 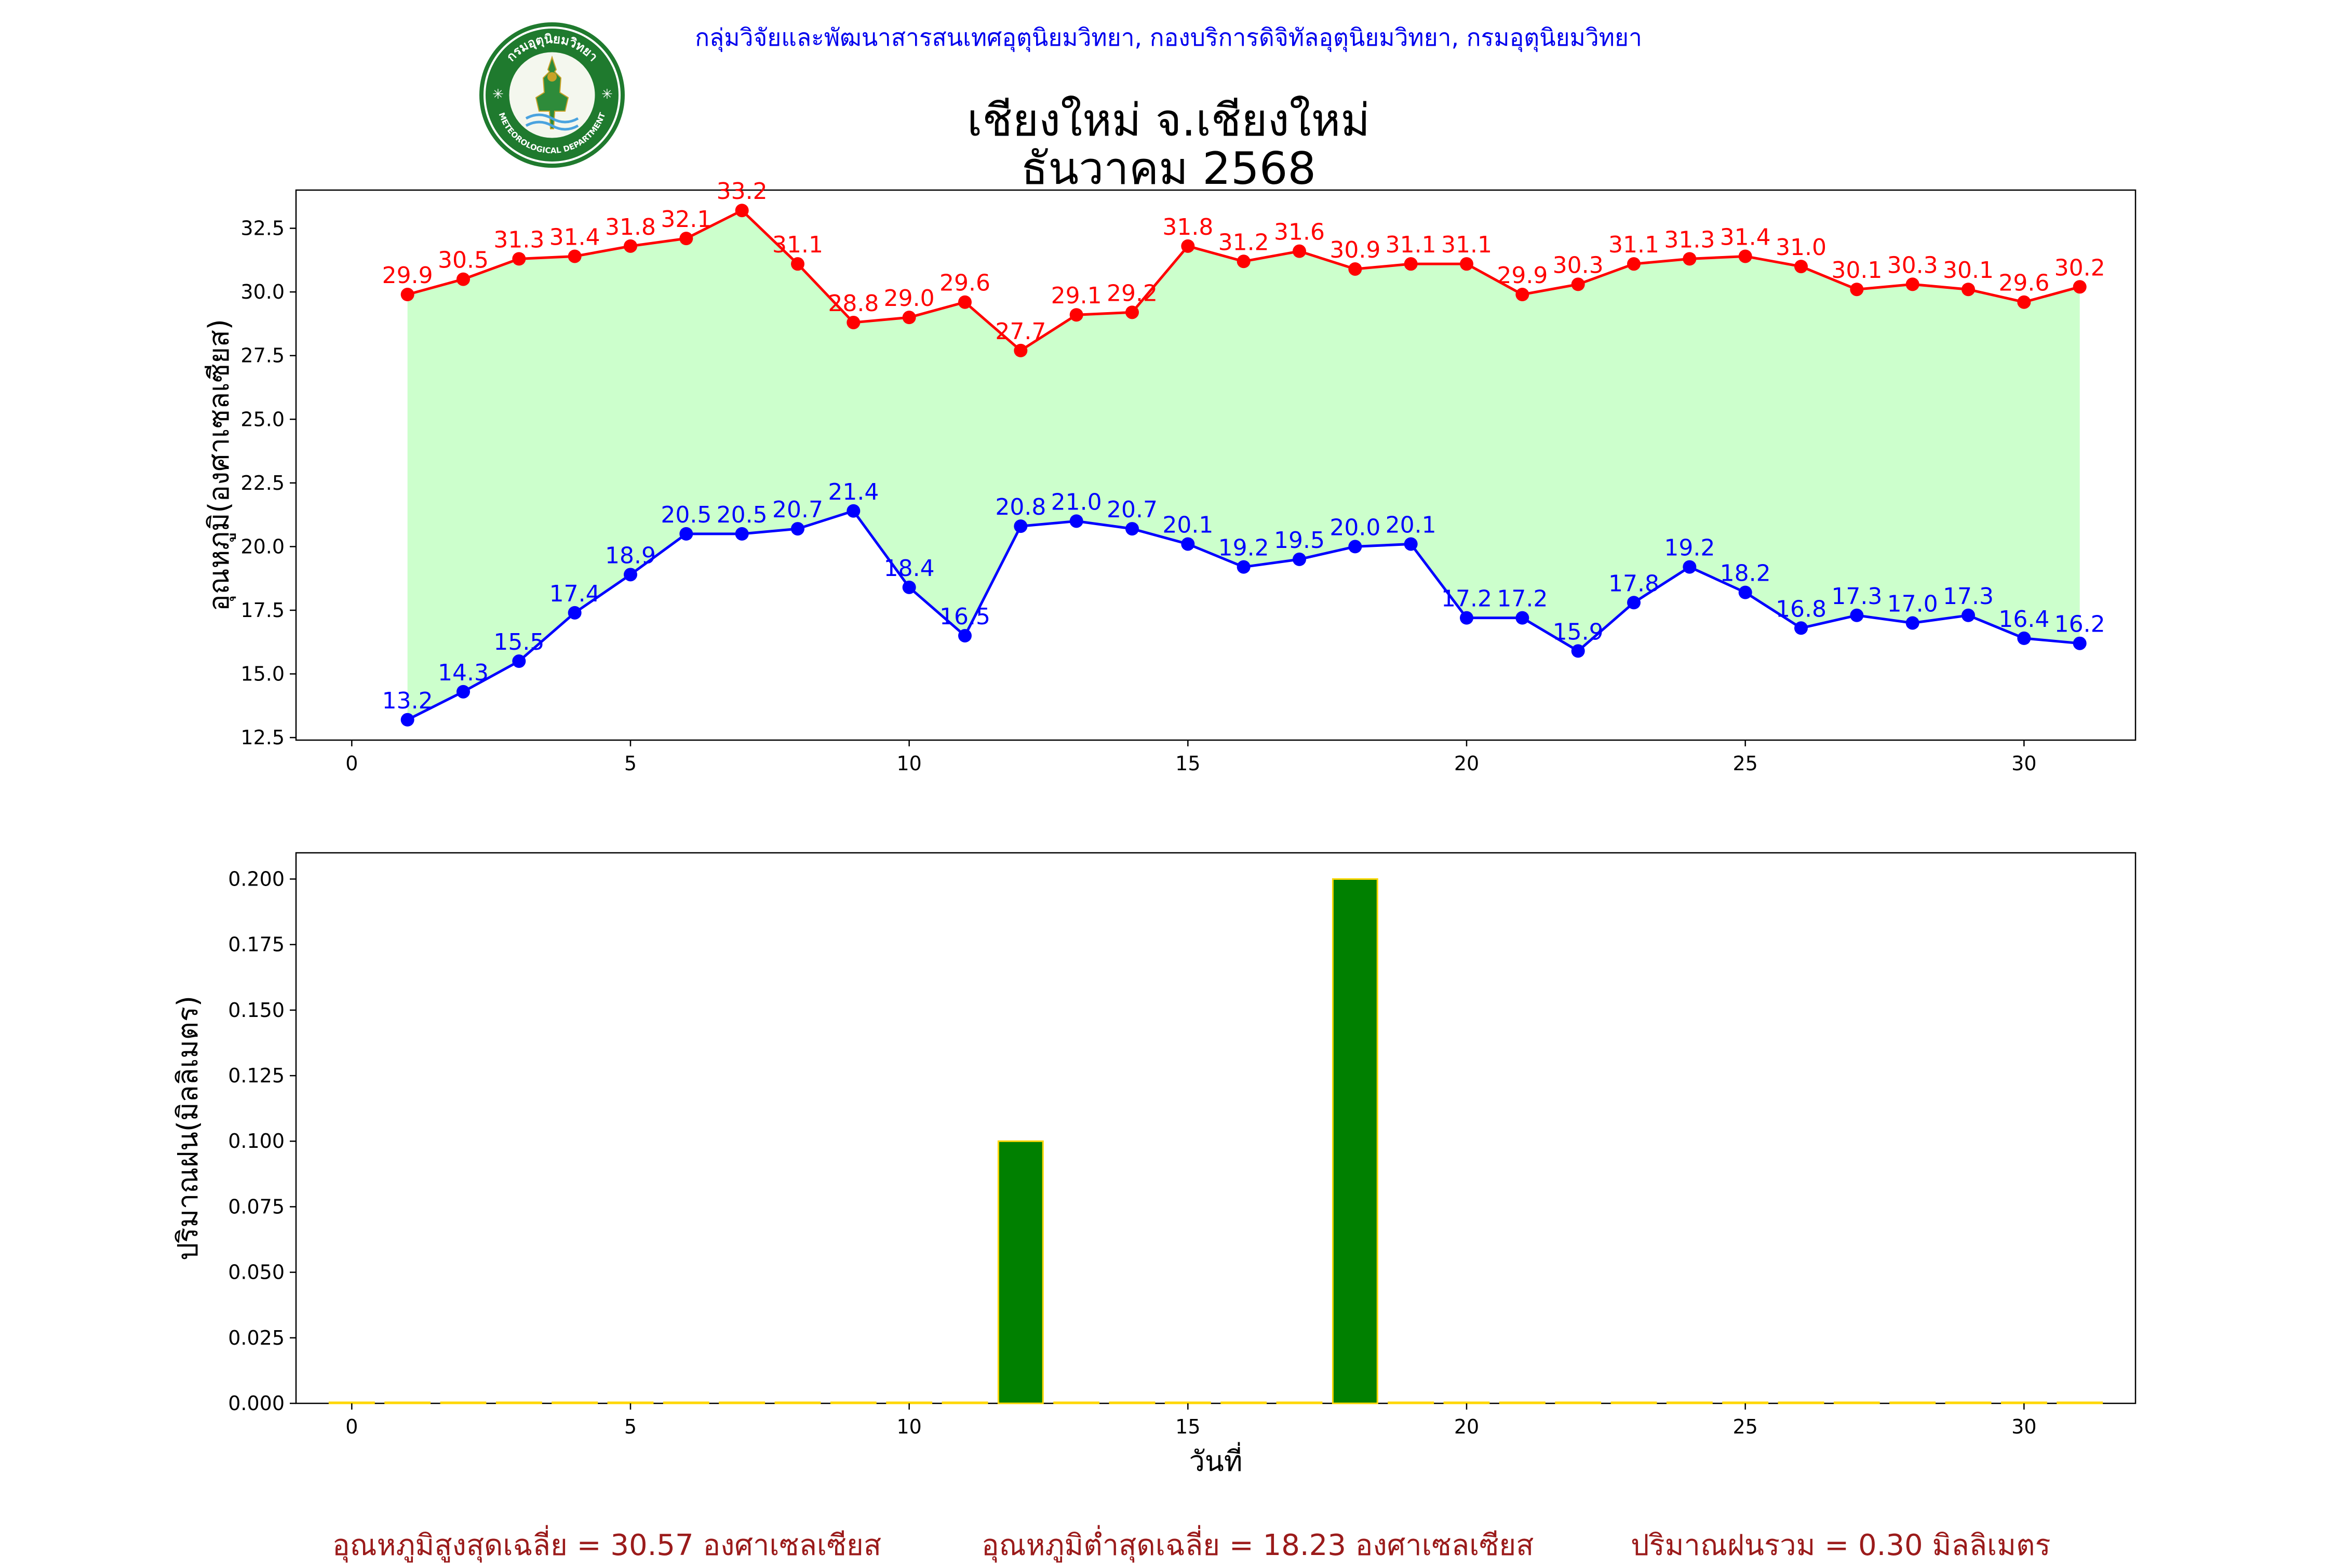 What do you see at coordinates (463, 260) in the screenshot?
I see `tmax-data-label: 30.5` at bounding box center [463, 260].